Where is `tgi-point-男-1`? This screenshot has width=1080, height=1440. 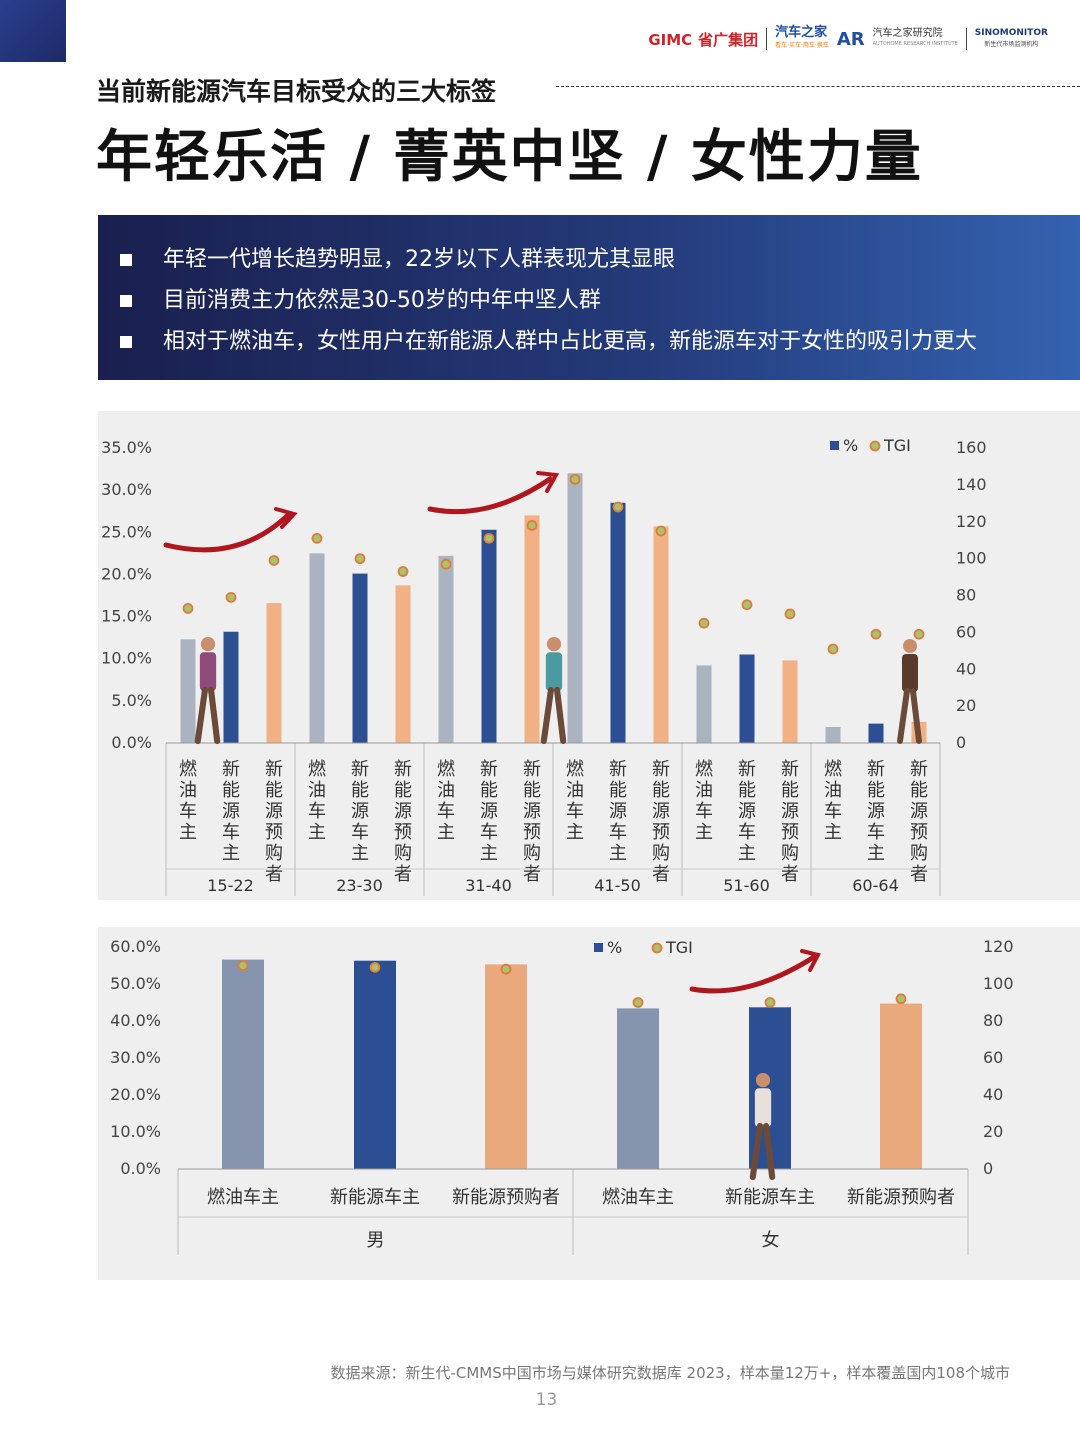 tgi-point-男-1 is located at coordinates (375, 967).